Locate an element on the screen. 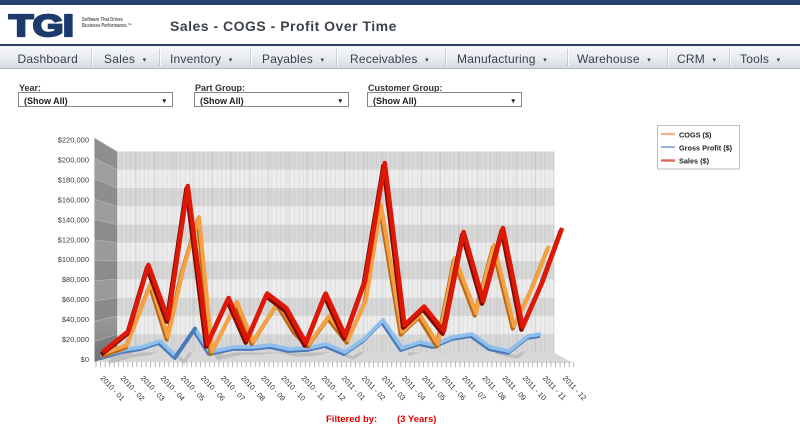 This screenshot has height=440, width=800. svg-text: Sales ($) is located at coordinates (694, 160).